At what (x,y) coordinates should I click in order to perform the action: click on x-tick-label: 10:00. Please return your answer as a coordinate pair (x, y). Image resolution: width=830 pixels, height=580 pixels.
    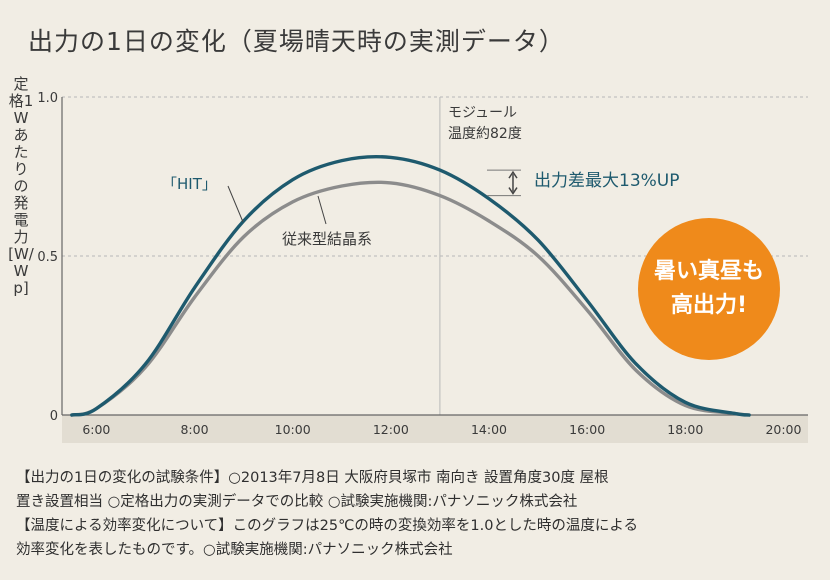
    Looking at the image, I should click on (293, 429).